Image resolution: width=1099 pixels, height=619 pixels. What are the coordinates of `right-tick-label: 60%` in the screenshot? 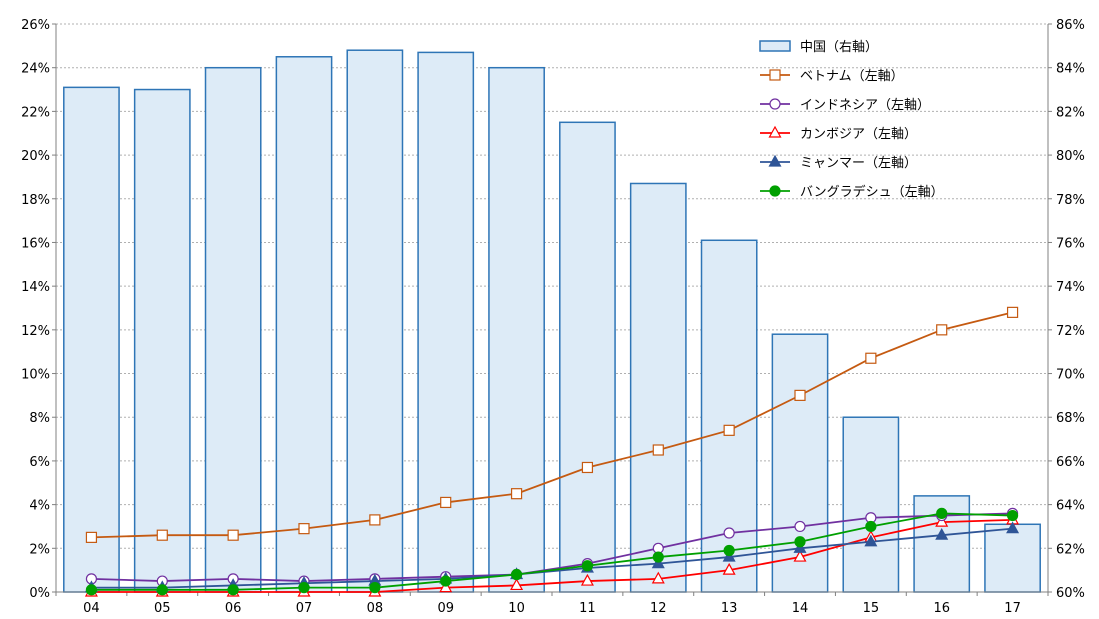 It's located at (1070, 593).